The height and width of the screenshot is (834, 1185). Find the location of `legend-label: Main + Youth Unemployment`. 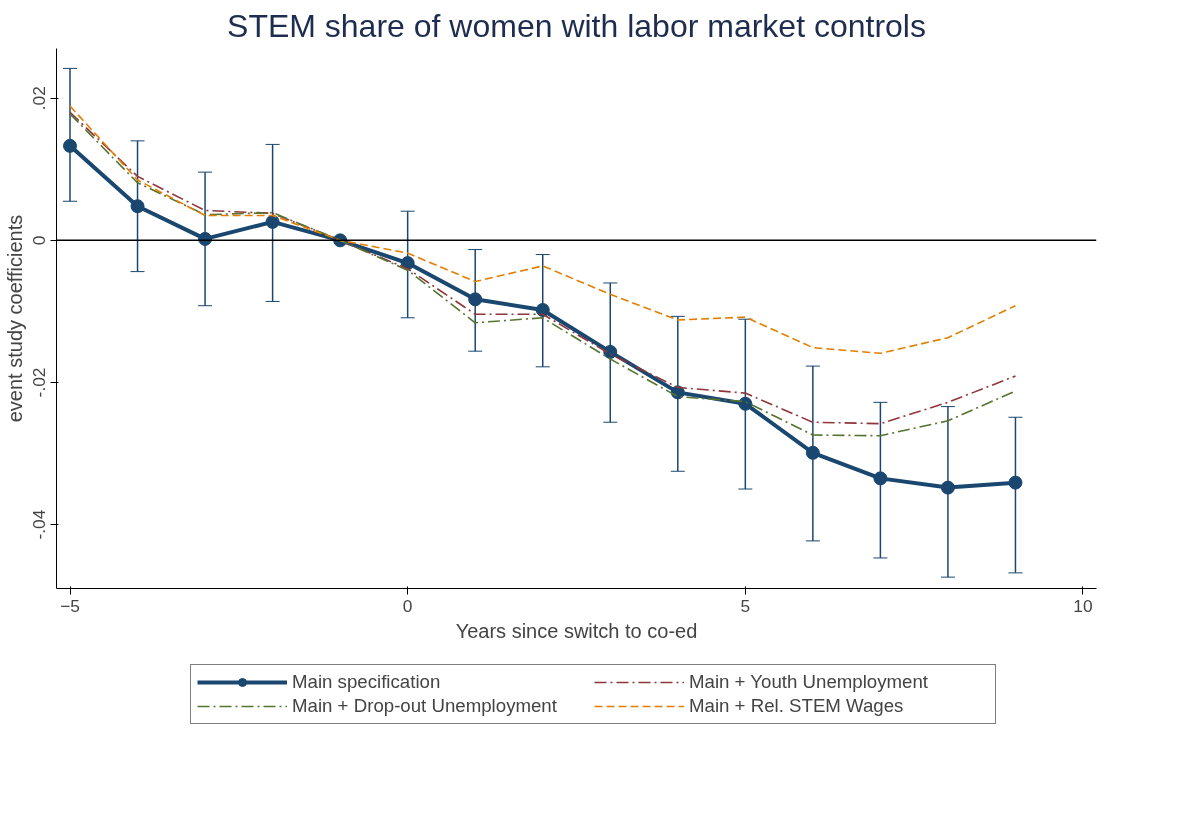

legend-label: Main + Youth Unemployment is located at coordinates (809, 682).